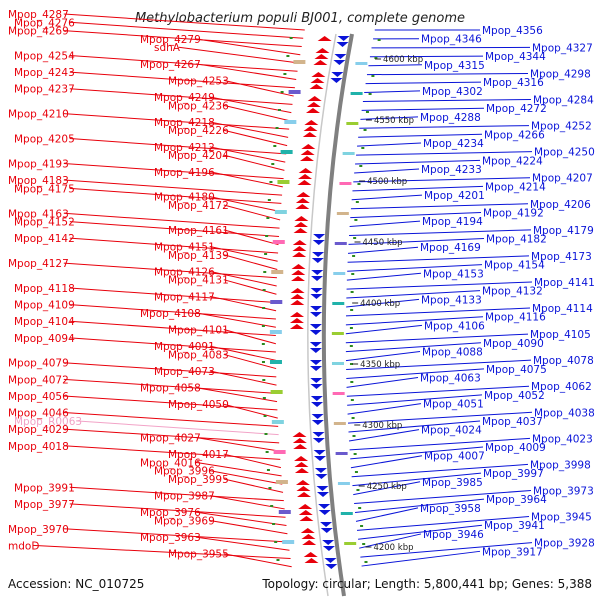 The height and width of the screenshot is (600, 600). Describe the element at coordinates (452, 483) in the screenshot. I see `gene-label-right: Mpop_3985` at that location.